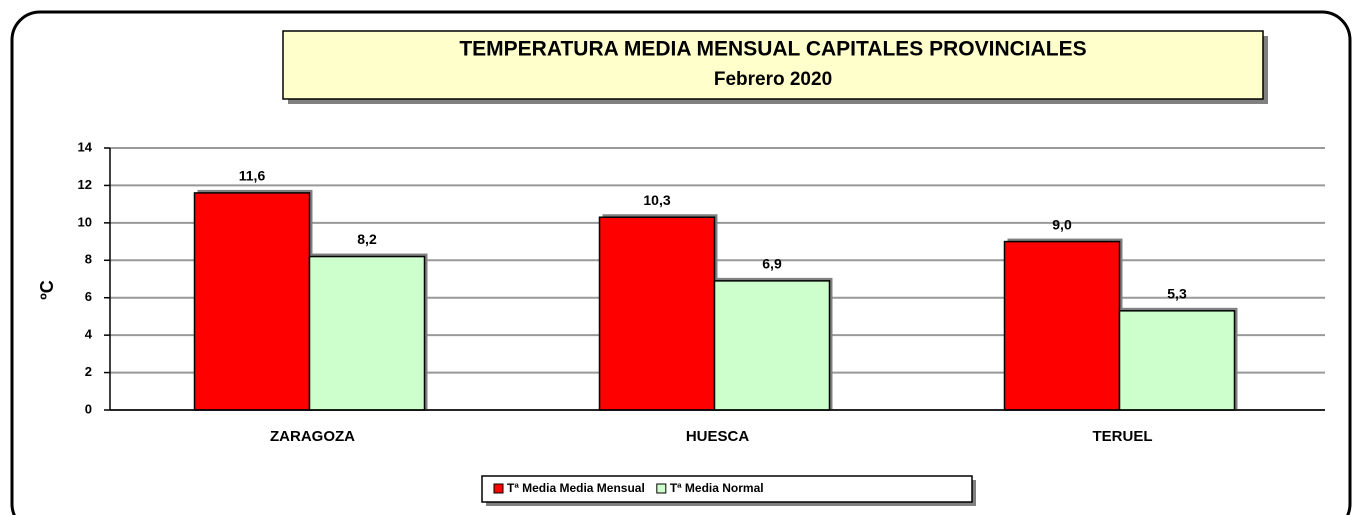 This screenshot has width=1363, height=515. Describe the element at coordinates (85, 221) in the screenshot. I see `y-tick-label: 10` at that location.